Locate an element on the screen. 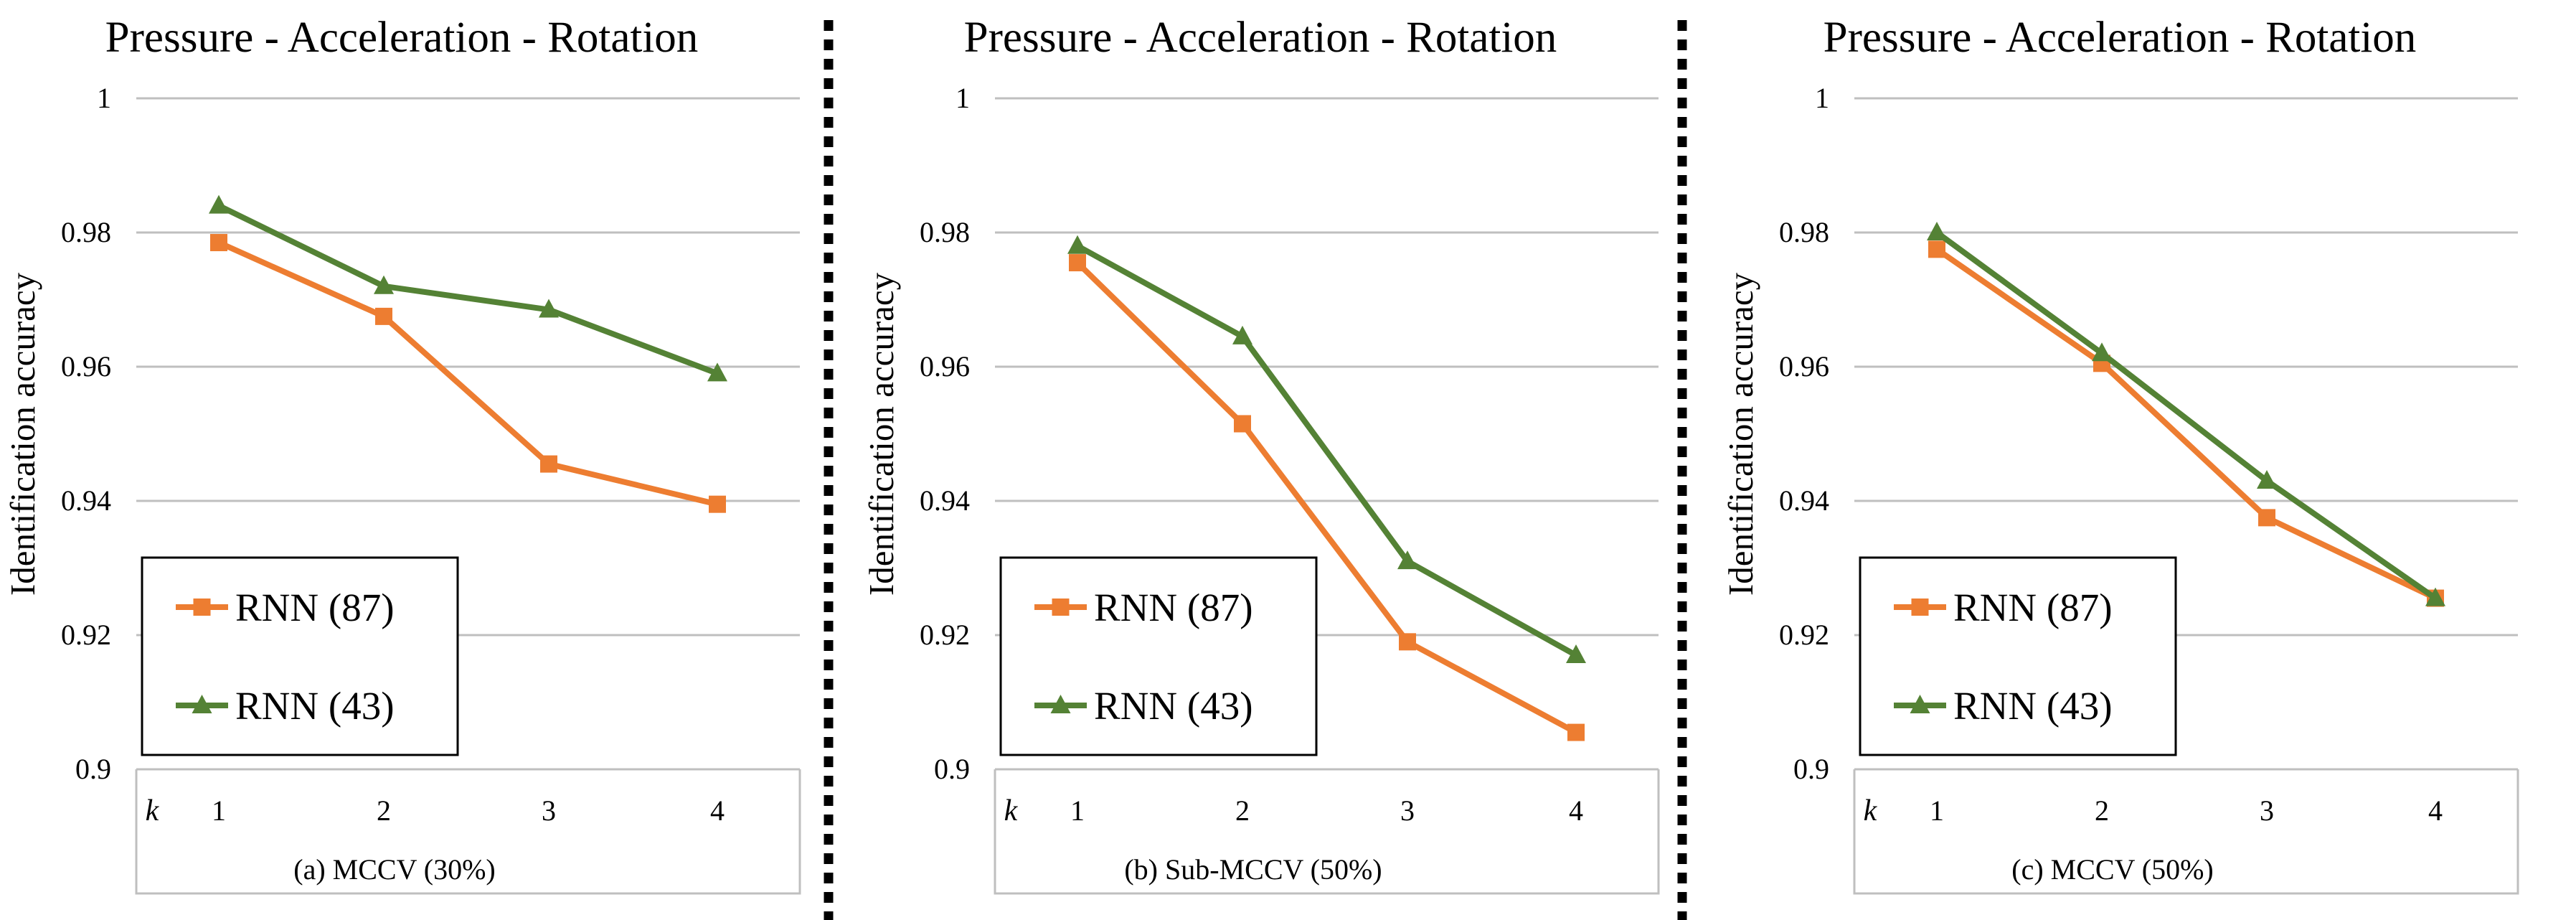 Image resolution: width=2576 pixels, height=920 pixels. chart-caption: (c) MCCV (50%) is located at coordinates (2112, 870).